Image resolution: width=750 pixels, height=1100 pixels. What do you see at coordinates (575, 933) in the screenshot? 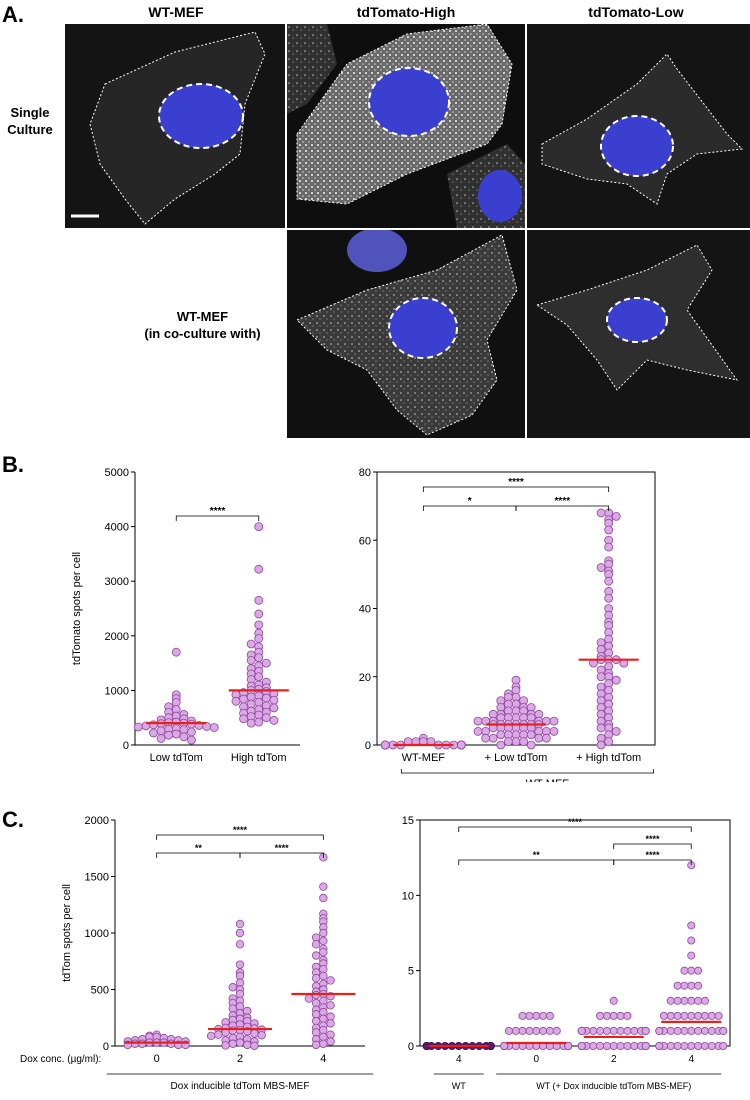
I see `plot-frame` at bounding box center [575, 933].